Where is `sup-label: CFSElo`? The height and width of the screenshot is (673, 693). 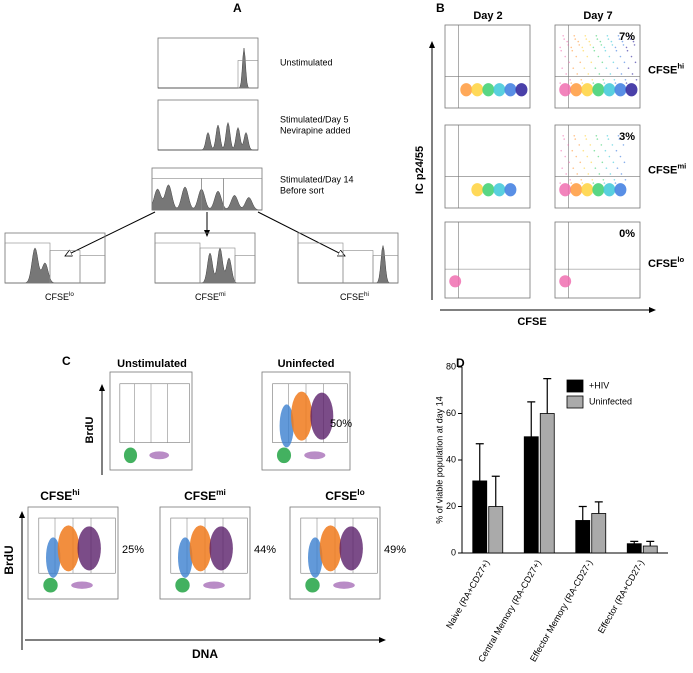 sup-label: CFSElo is located at coordinates (59, 297).